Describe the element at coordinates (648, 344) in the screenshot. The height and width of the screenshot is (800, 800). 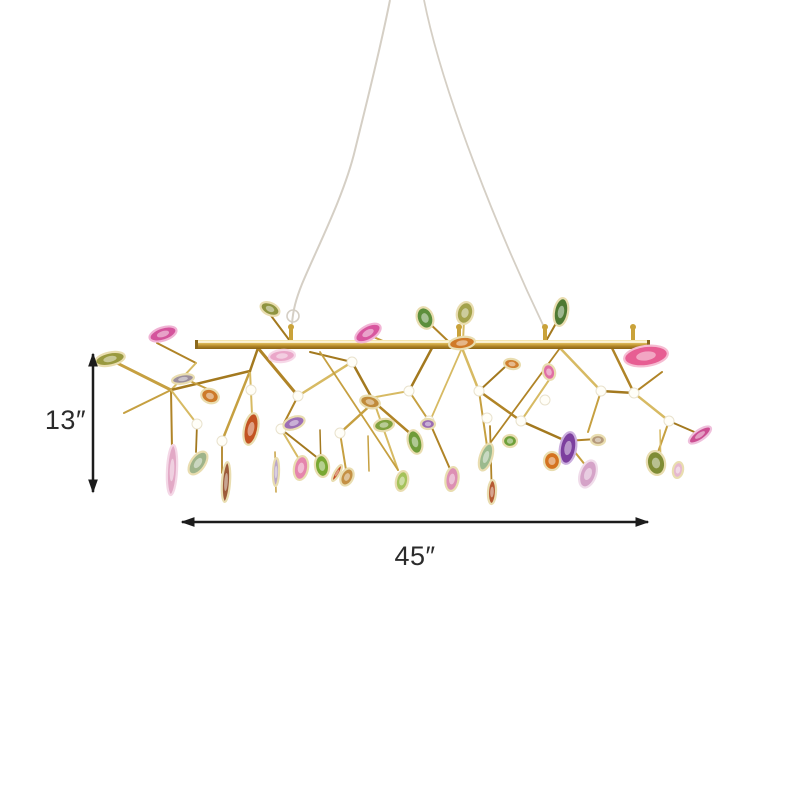
I see `bar-endcap-right` at that location.